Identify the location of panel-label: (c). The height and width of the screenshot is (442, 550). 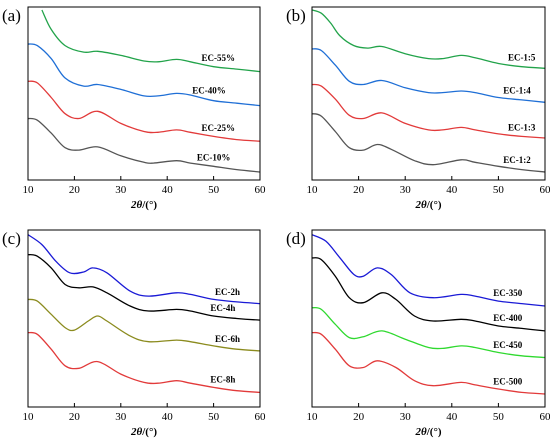
(11, 238).